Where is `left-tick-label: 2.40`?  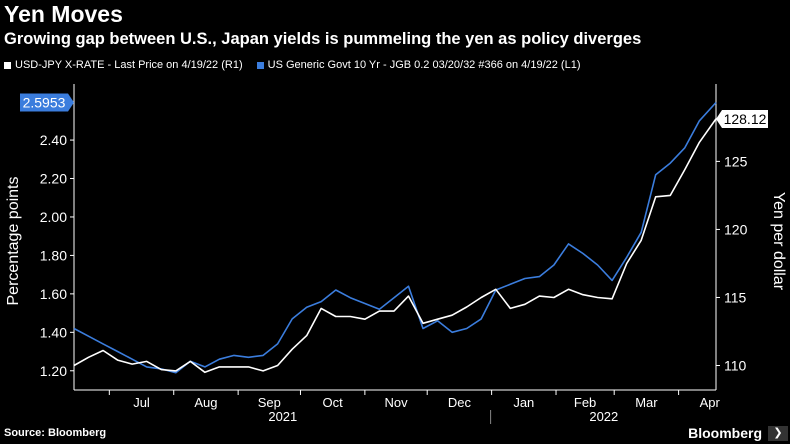 left-tick-label: 2.40 is located at coordinates (53, 140).